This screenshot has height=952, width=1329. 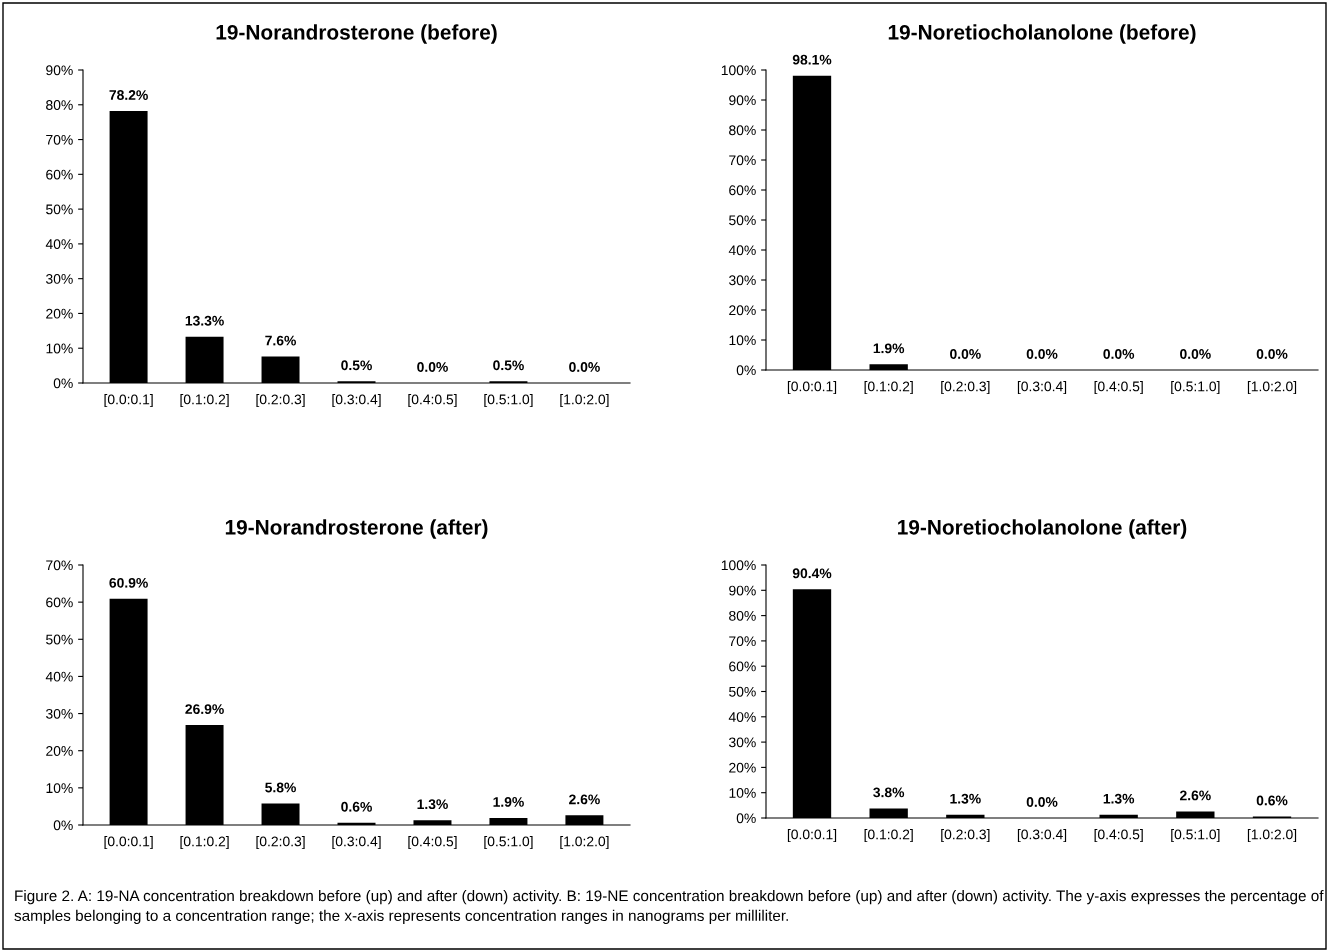 I want to click on data-label: 7.6%, so click(x=280, y=340).